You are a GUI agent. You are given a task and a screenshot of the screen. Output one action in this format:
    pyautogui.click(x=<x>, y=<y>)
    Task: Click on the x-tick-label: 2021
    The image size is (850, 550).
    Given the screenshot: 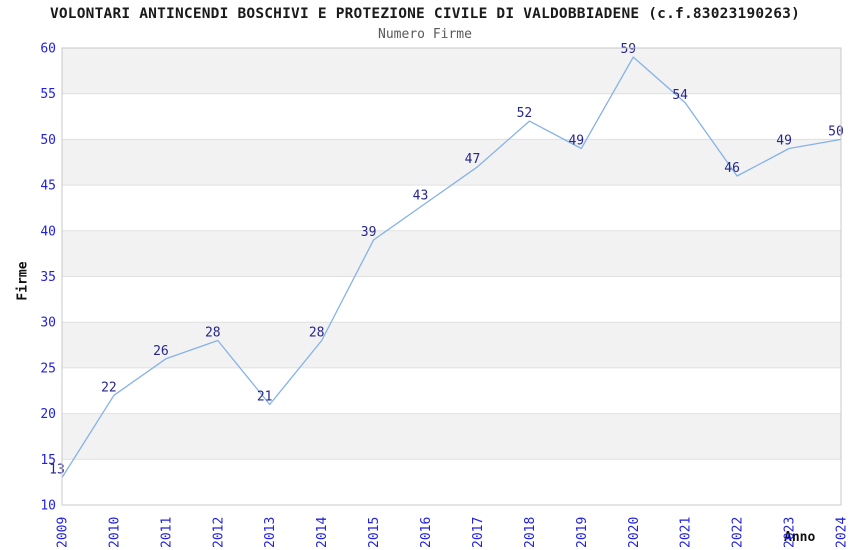 What is the action you would take?
    pyautogui.click(x=686, y=532)
    